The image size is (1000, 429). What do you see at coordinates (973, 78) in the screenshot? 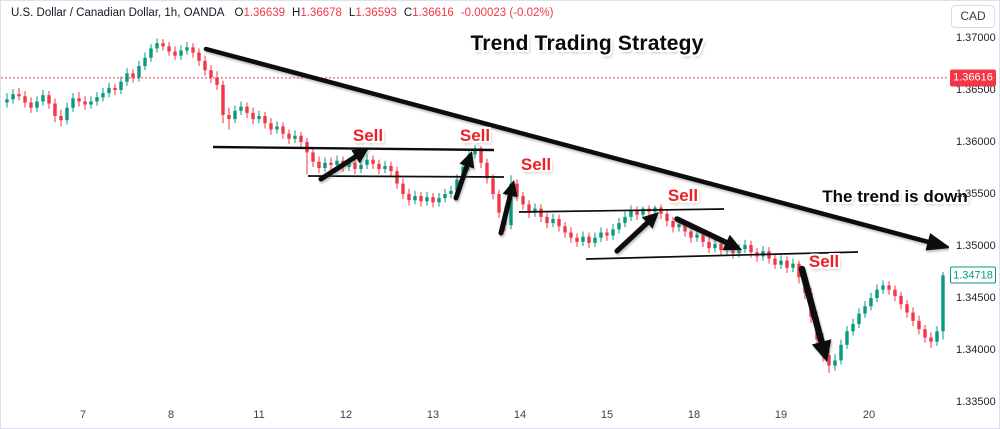
I see `last-price-badge: 1.36616` at bounding box center [973, 78].